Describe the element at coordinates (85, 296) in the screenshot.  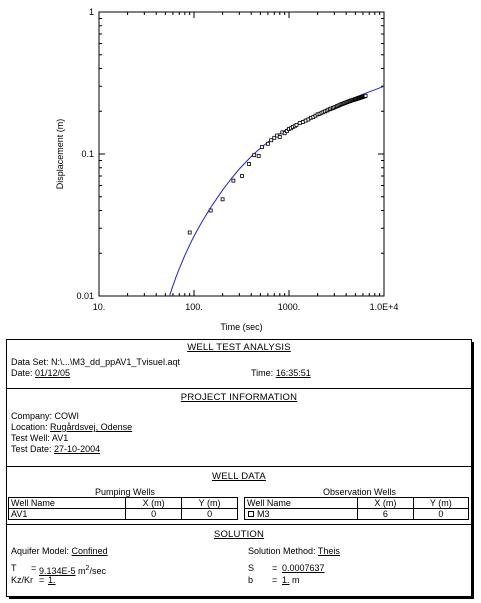
I see `y-tick-label: 0.01` at that location.